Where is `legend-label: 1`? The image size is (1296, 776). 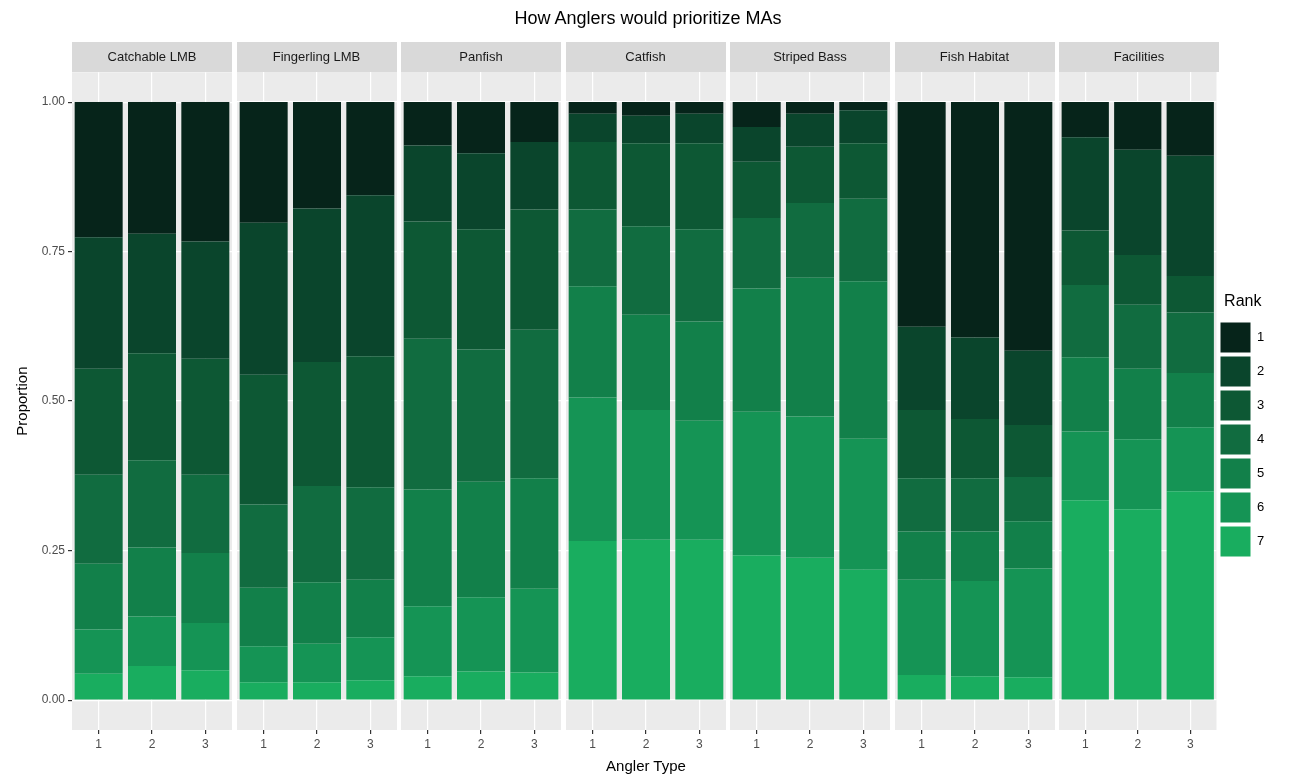 legend-label: 1 is located at coordinates (1261, 337).